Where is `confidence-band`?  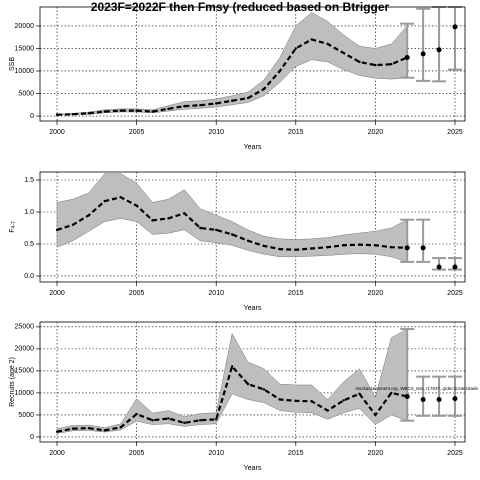
confidence-band is located at coordinates (232, 218).